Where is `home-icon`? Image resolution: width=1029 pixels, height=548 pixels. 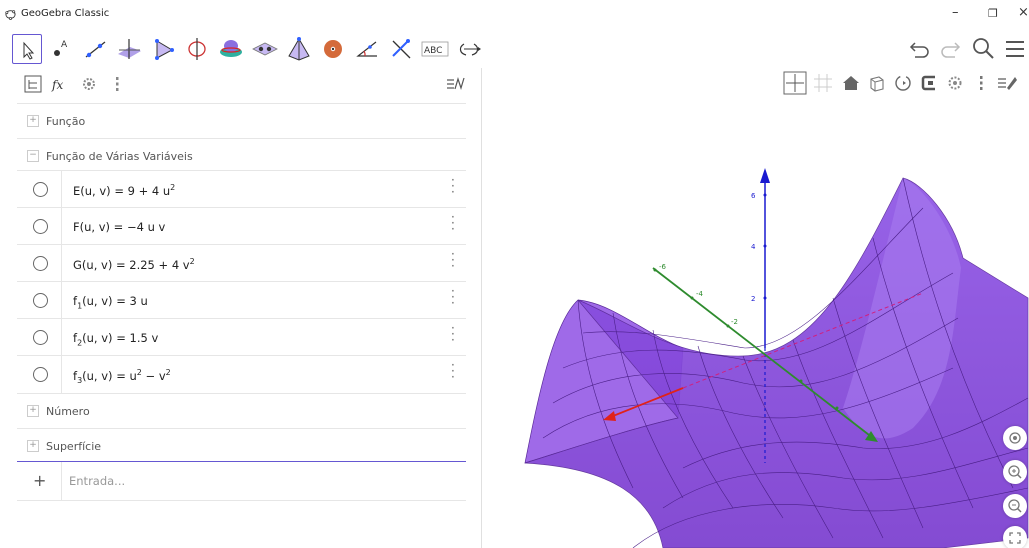 home-icon is located at coordinates (851, 83).